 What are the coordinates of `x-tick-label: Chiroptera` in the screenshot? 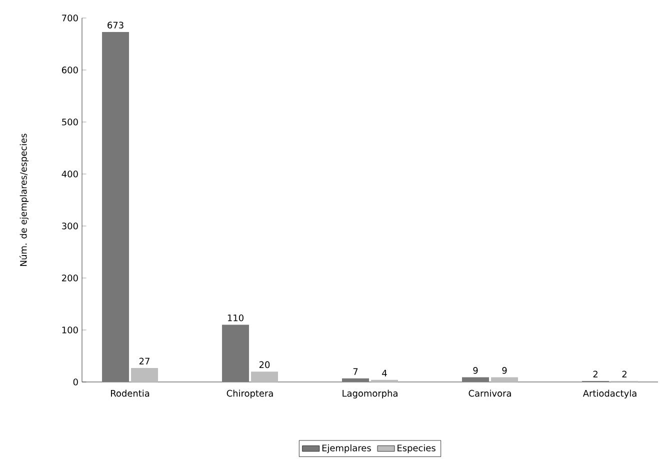 It's located at (249, 394).